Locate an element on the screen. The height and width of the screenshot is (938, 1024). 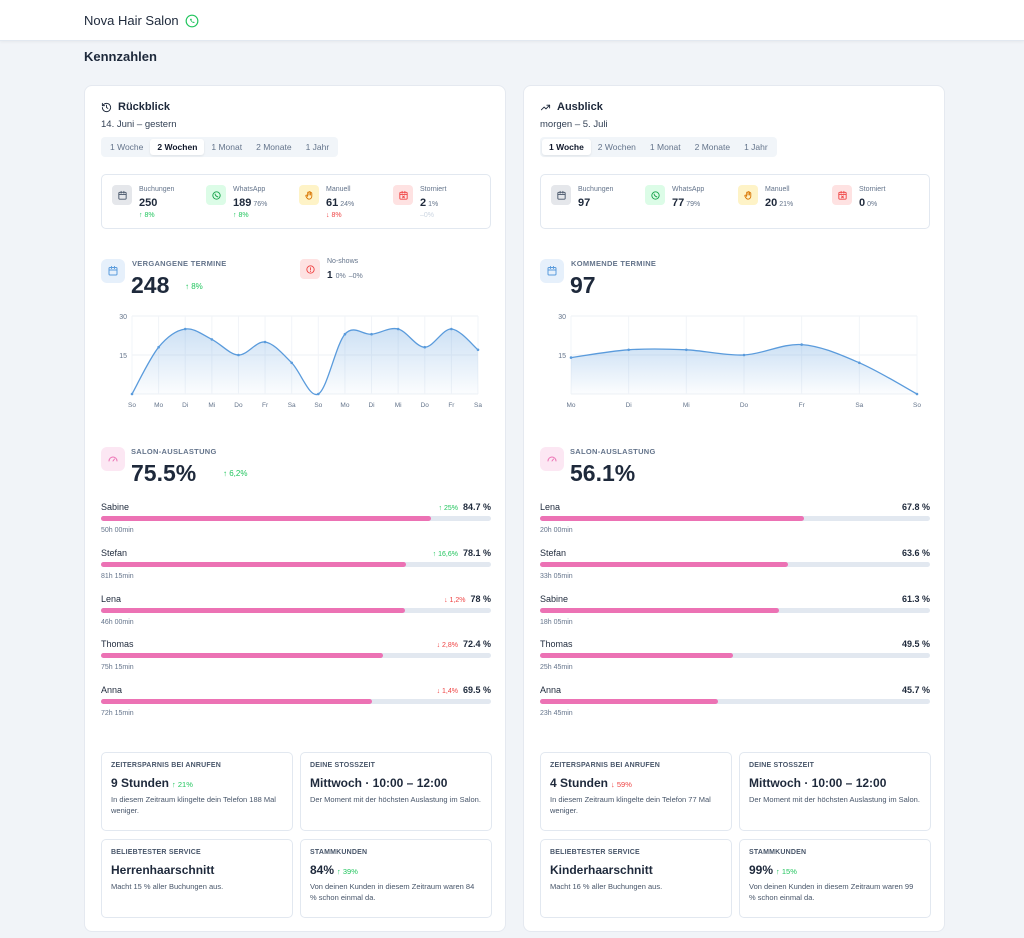
staff-values: ↓ 1,2% 78 % is located at coordinates (467, 599).